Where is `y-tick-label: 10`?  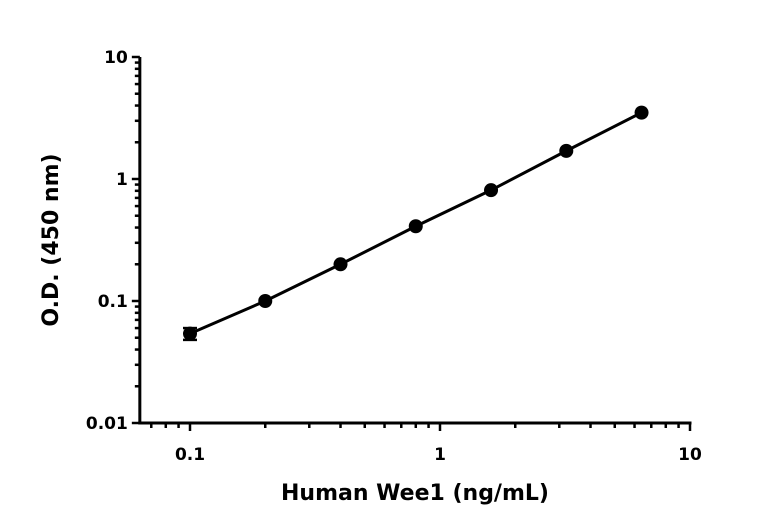
y-tick-label: 10 is located at coordinates (116, 58).